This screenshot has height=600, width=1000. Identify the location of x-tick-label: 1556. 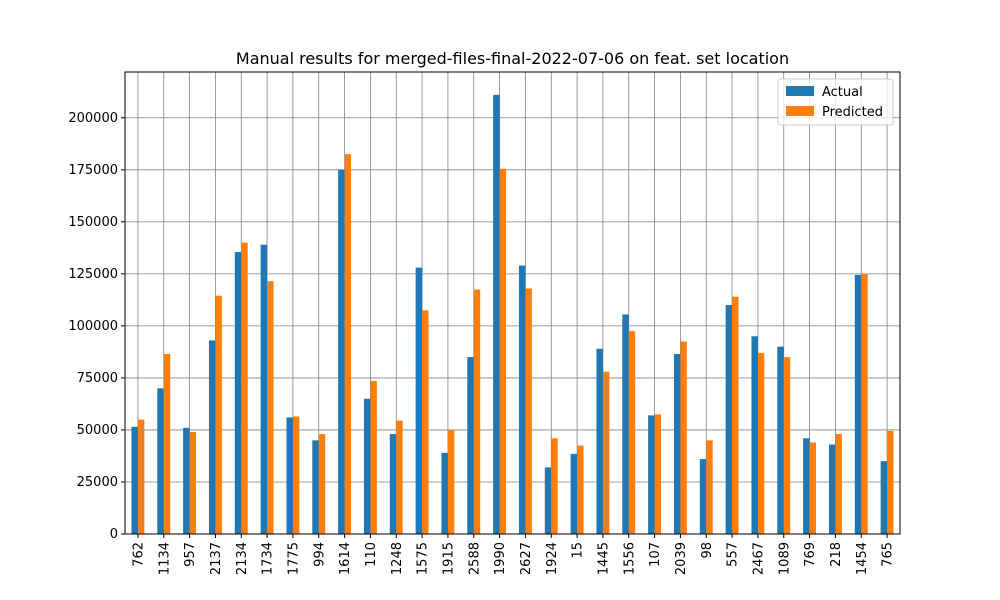
(629, 558).